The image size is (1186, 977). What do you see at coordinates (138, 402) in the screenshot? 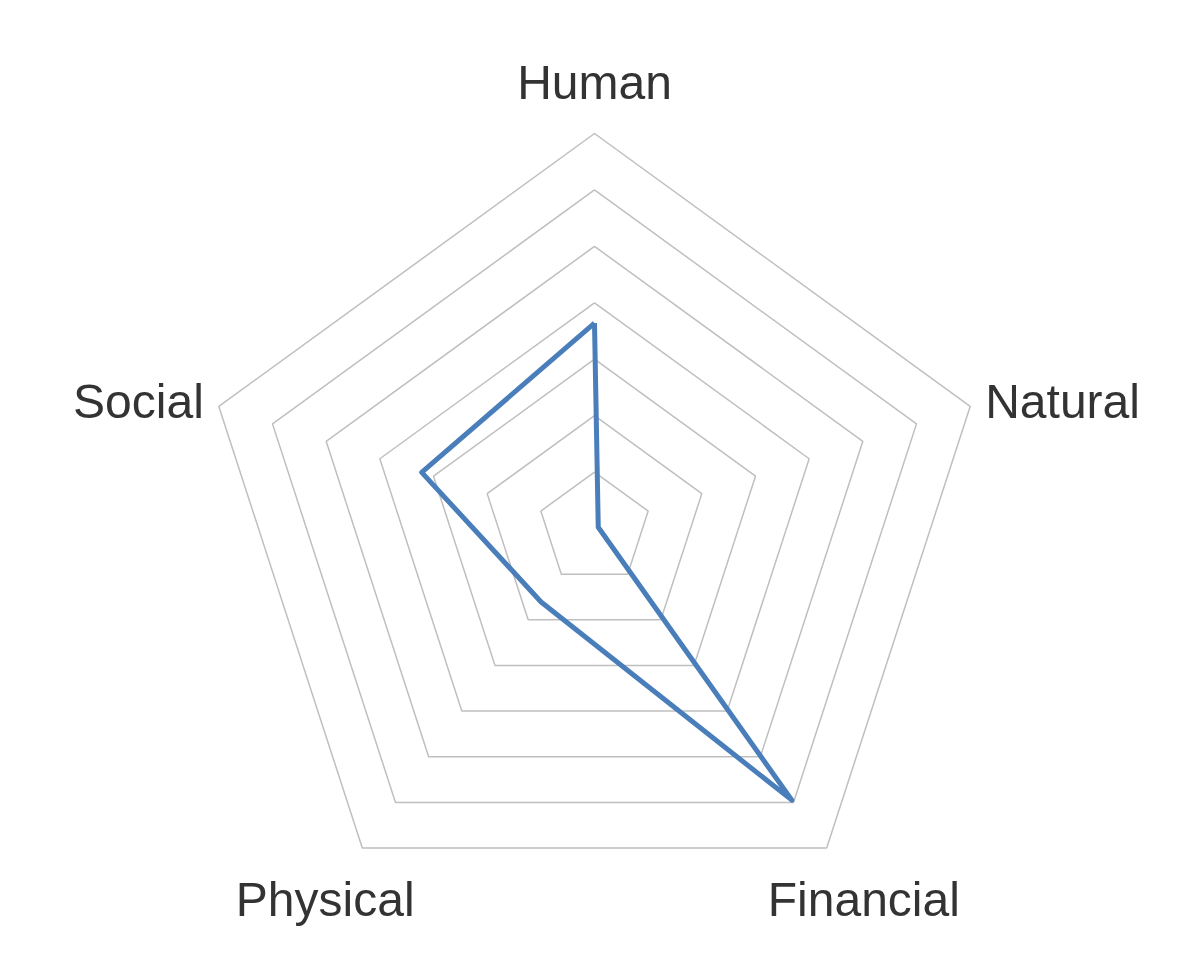
I see `spoke-label: Social` at bounding box center [138, 402].